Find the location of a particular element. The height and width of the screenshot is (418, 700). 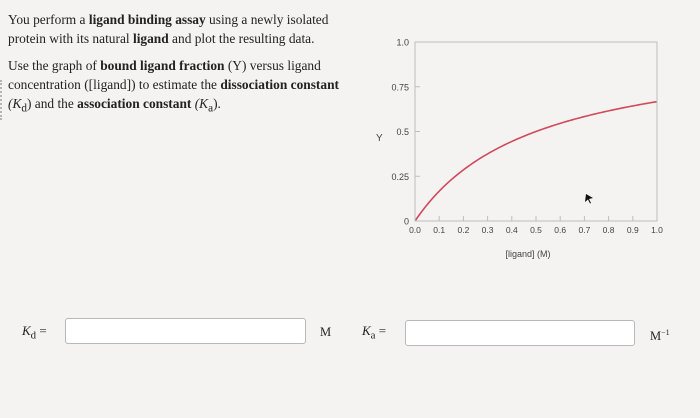

kd-unit: M is located at coordinates (326, 332).